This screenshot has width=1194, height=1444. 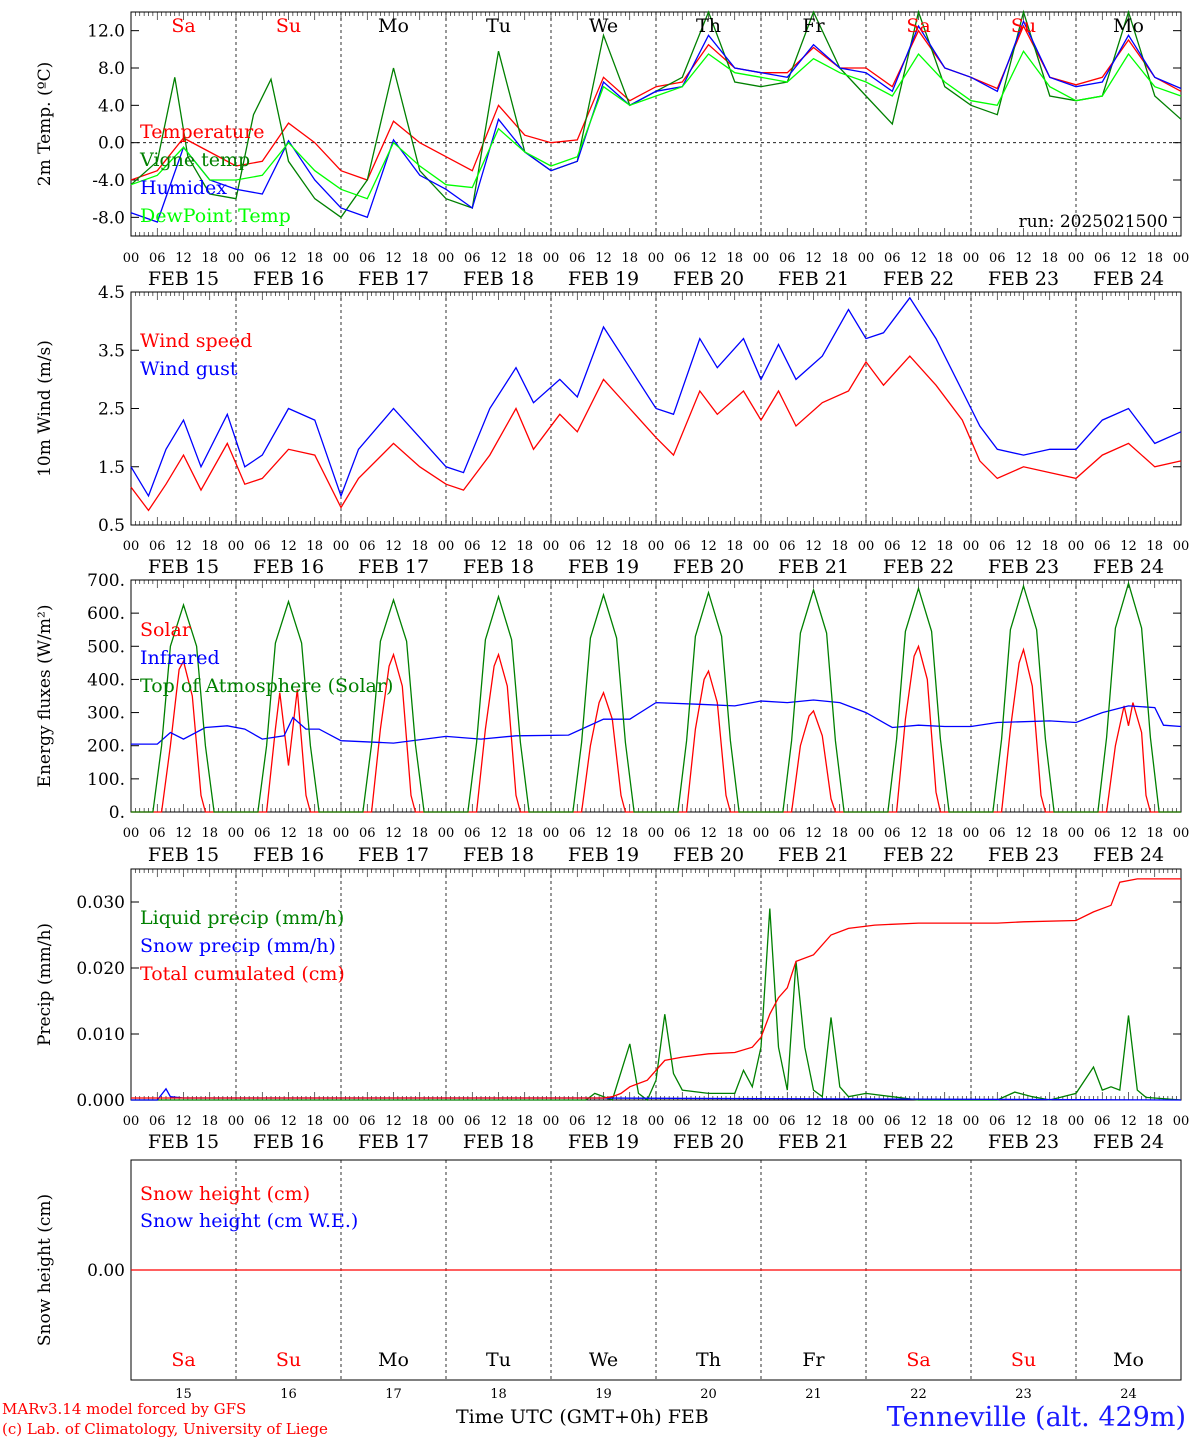 I want to click on day-name-bottom: Su, so click(x=288, y=1360).